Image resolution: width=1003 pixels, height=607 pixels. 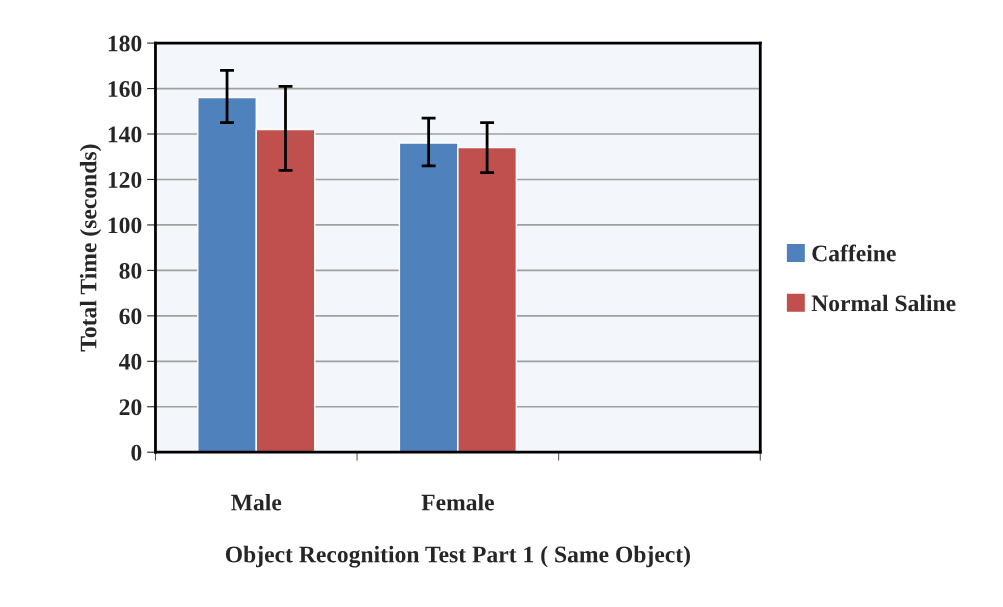 I want to click on y-tick-label: 120, so click(x=125, y=179).